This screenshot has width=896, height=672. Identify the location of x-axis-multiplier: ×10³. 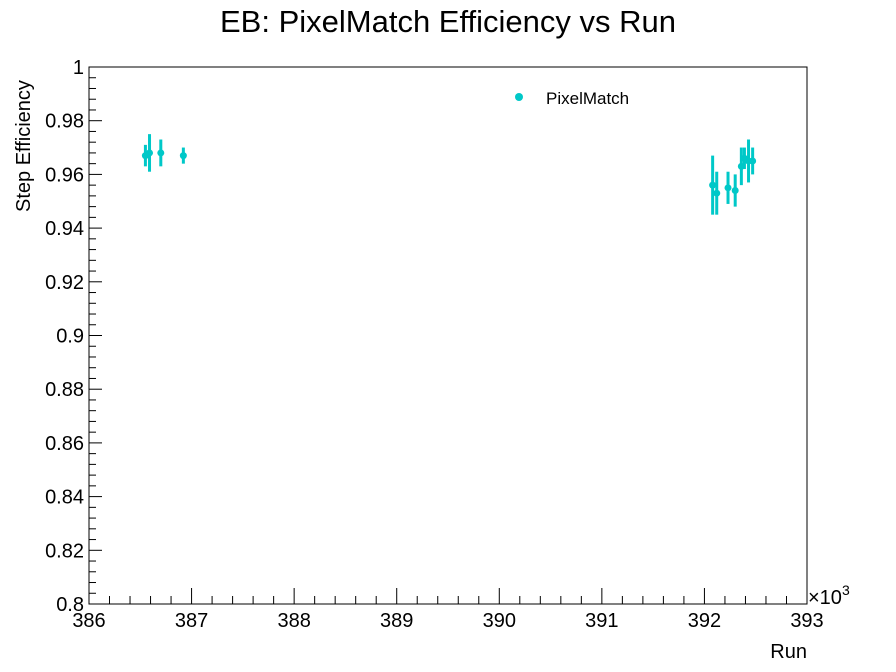
(829, 595).